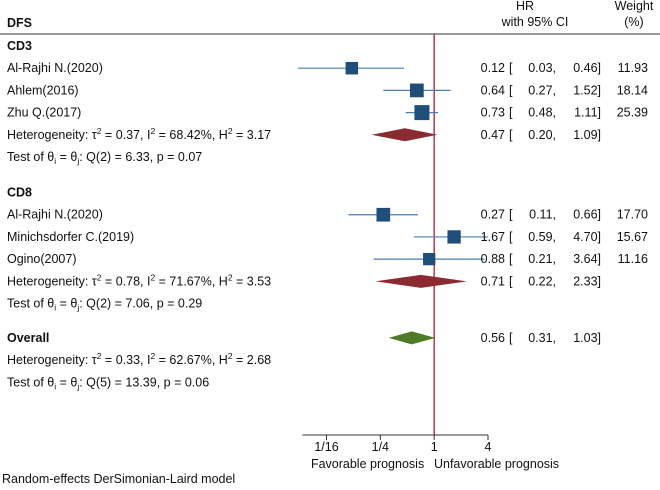 Image resolution: width=660 pixels, height=490 pixels. I want to click on study-0-1-hr-value: 0.64, so click(493, 90).